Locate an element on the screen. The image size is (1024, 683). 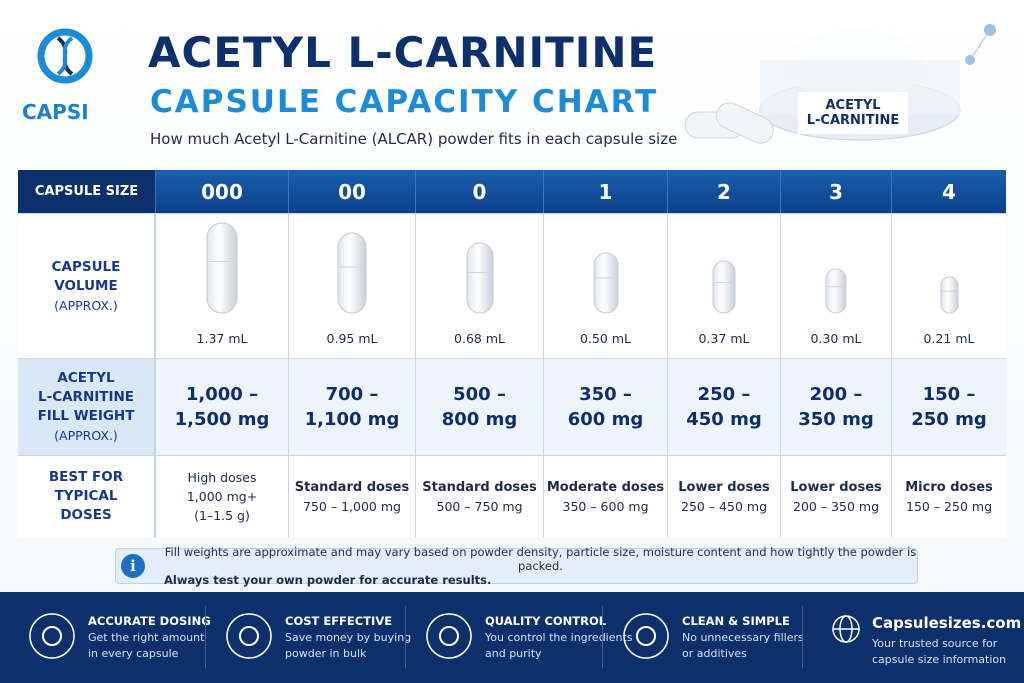
table-cell: 0.37 mL is located at coordinates (723, 285).